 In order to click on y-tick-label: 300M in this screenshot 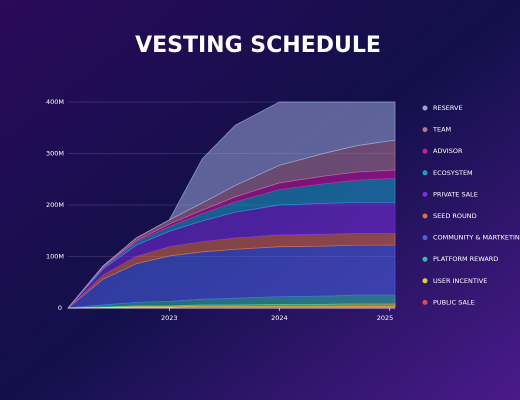, I will do `click(55, 154)`.